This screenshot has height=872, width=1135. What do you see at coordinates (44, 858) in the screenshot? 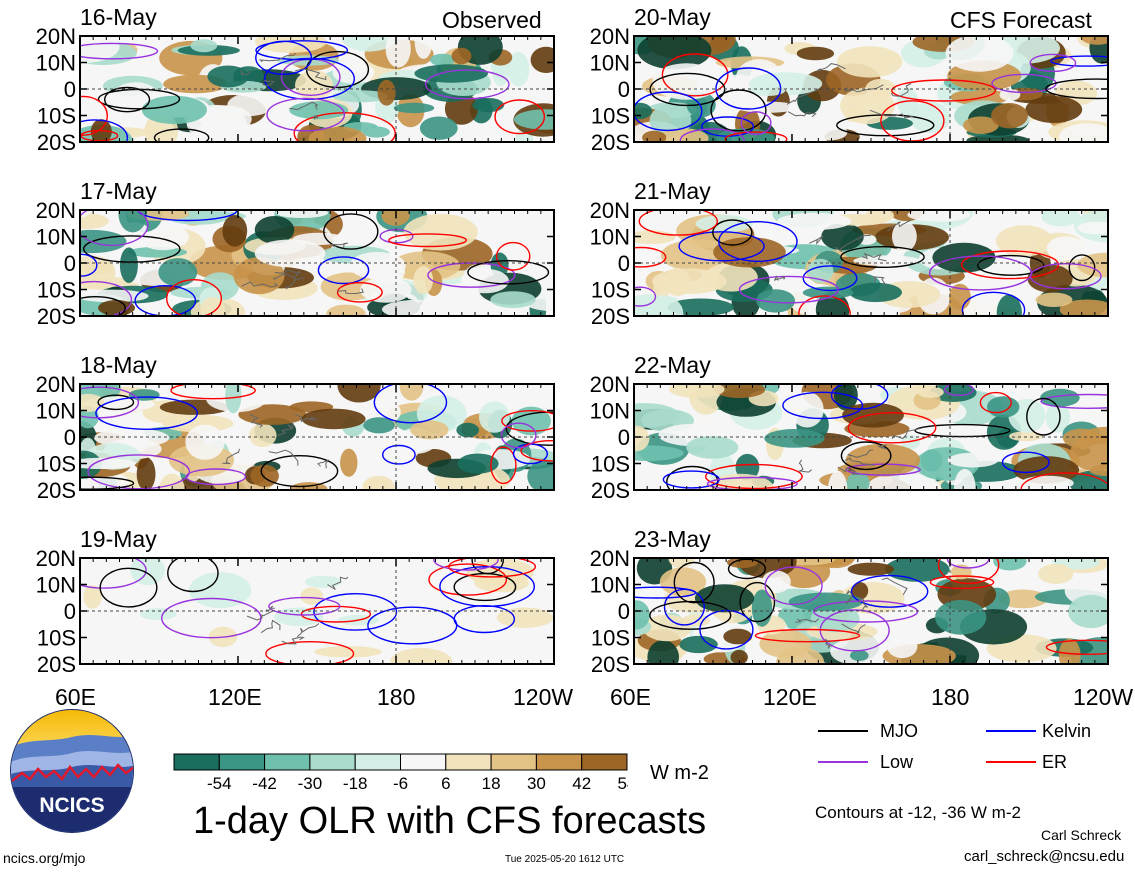
I see `site-link: ncics.org/mjo` at bounding box center [44, 858].